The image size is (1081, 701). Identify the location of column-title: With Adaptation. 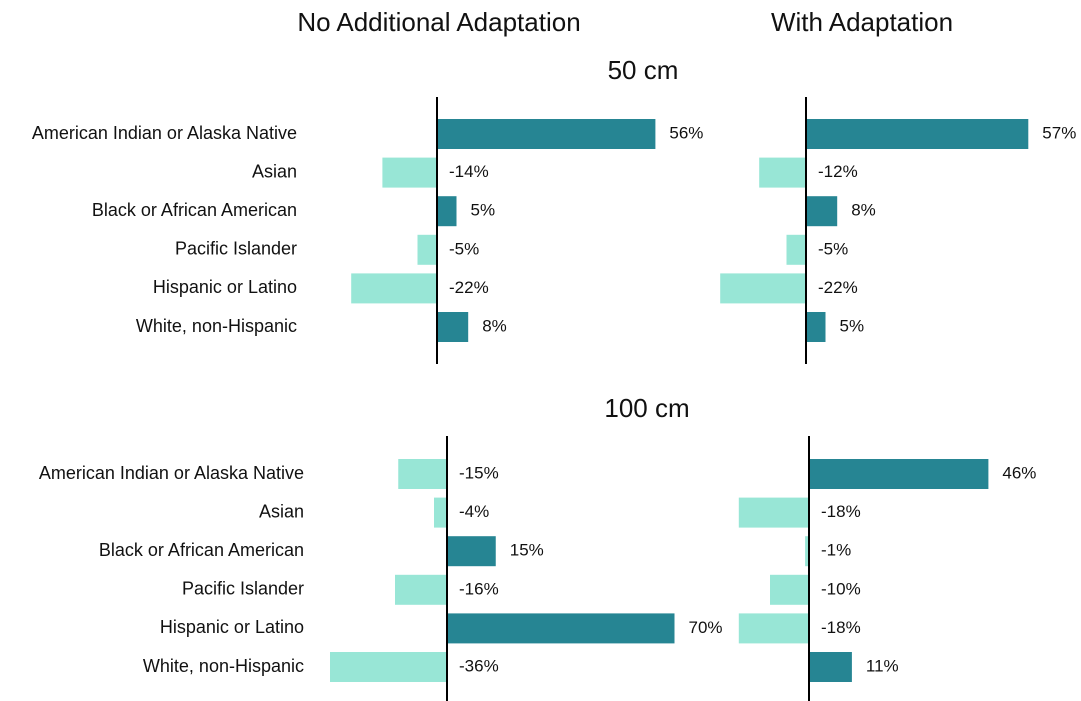
(862, 22).